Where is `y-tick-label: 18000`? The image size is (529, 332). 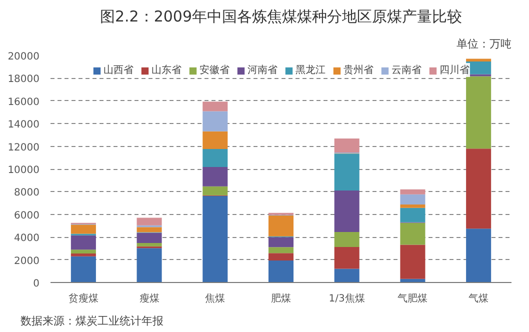 y-tick-label: 18000 is located at coordinates (24, 80).